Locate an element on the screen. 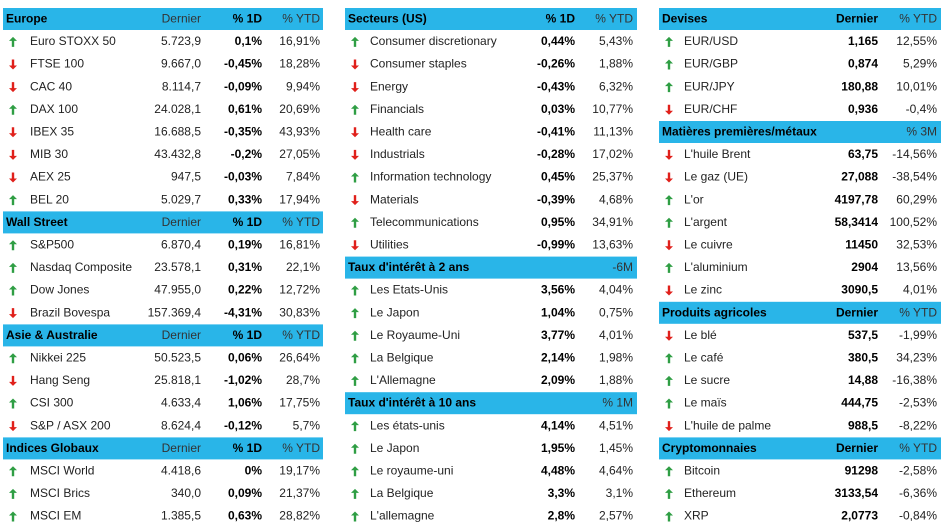  row-name: Health care is located at coordinates (401, 131).